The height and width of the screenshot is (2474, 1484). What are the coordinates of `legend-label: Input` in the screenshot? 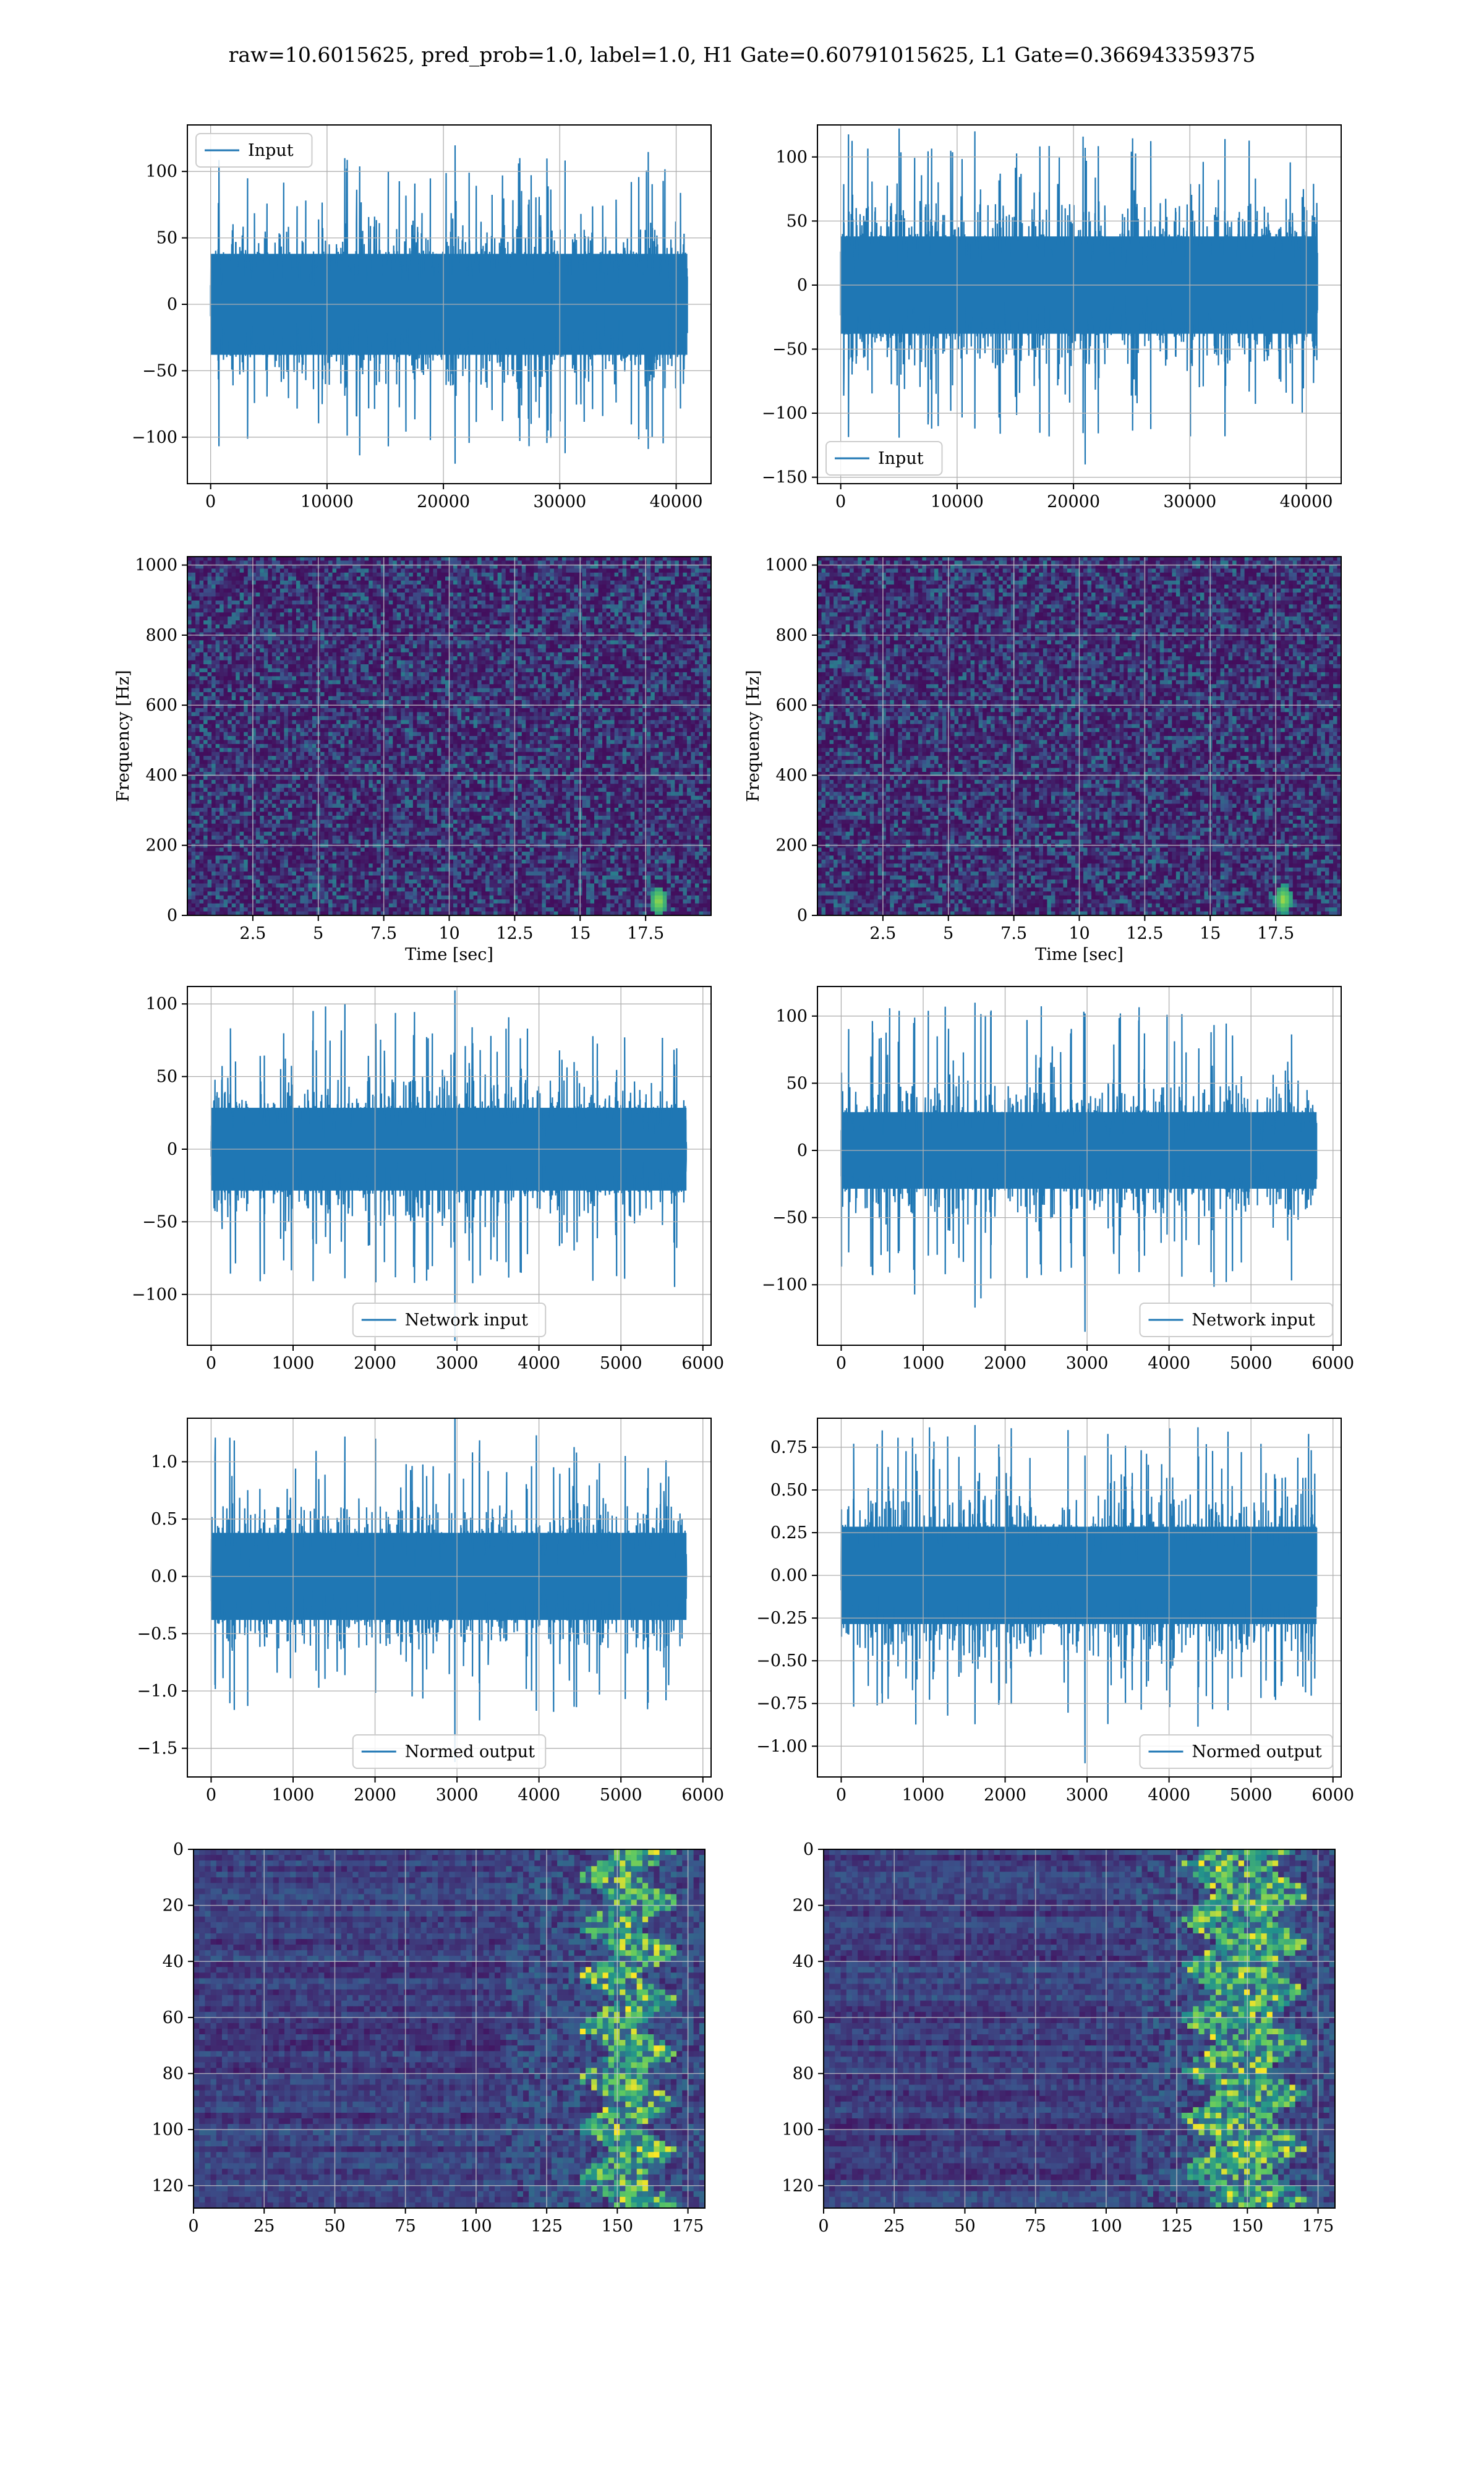 It's located at (901, 458).